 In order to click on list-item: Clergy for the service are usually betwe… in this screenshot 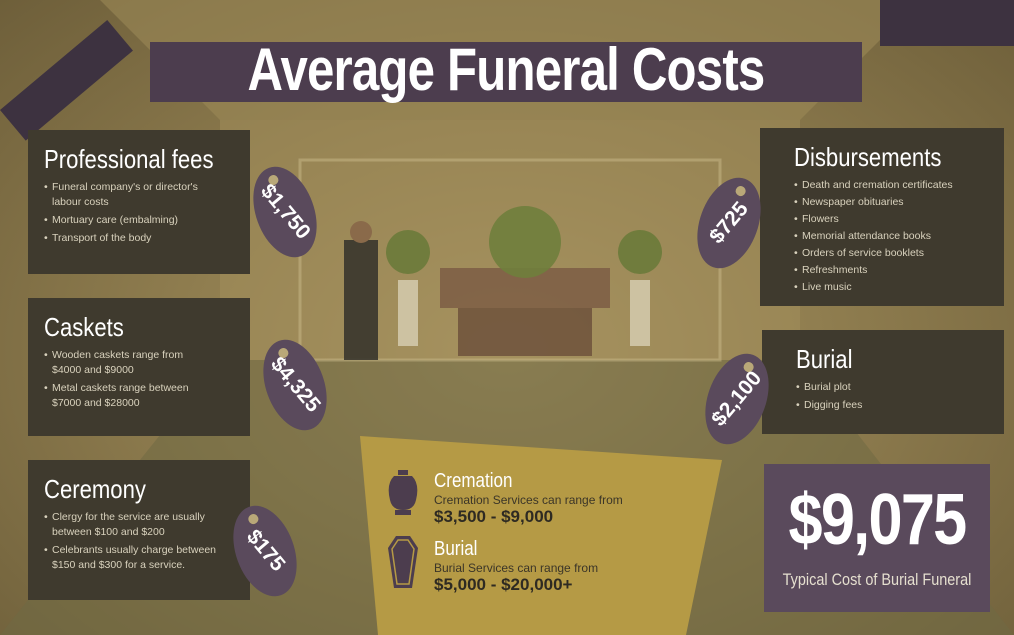, I will do `click(138, 525)`.